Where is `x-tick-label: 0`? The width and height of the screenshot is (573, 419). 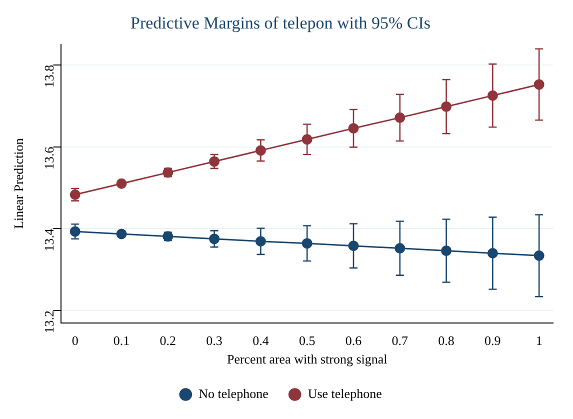 x-tick-label: 0 is located at coordinates (75, 340).